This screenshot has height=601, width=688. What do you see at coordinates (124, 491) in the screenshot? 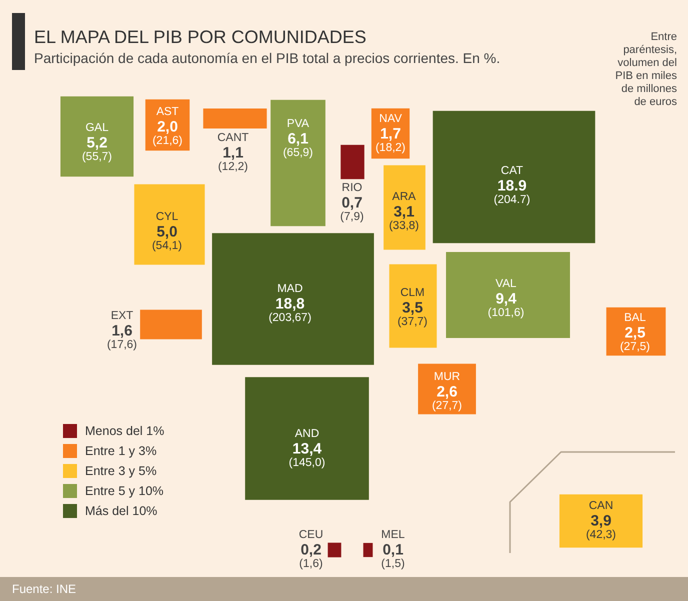
I see `legend-label: Entre 5 y 10%` at bounding box center [124, 491].